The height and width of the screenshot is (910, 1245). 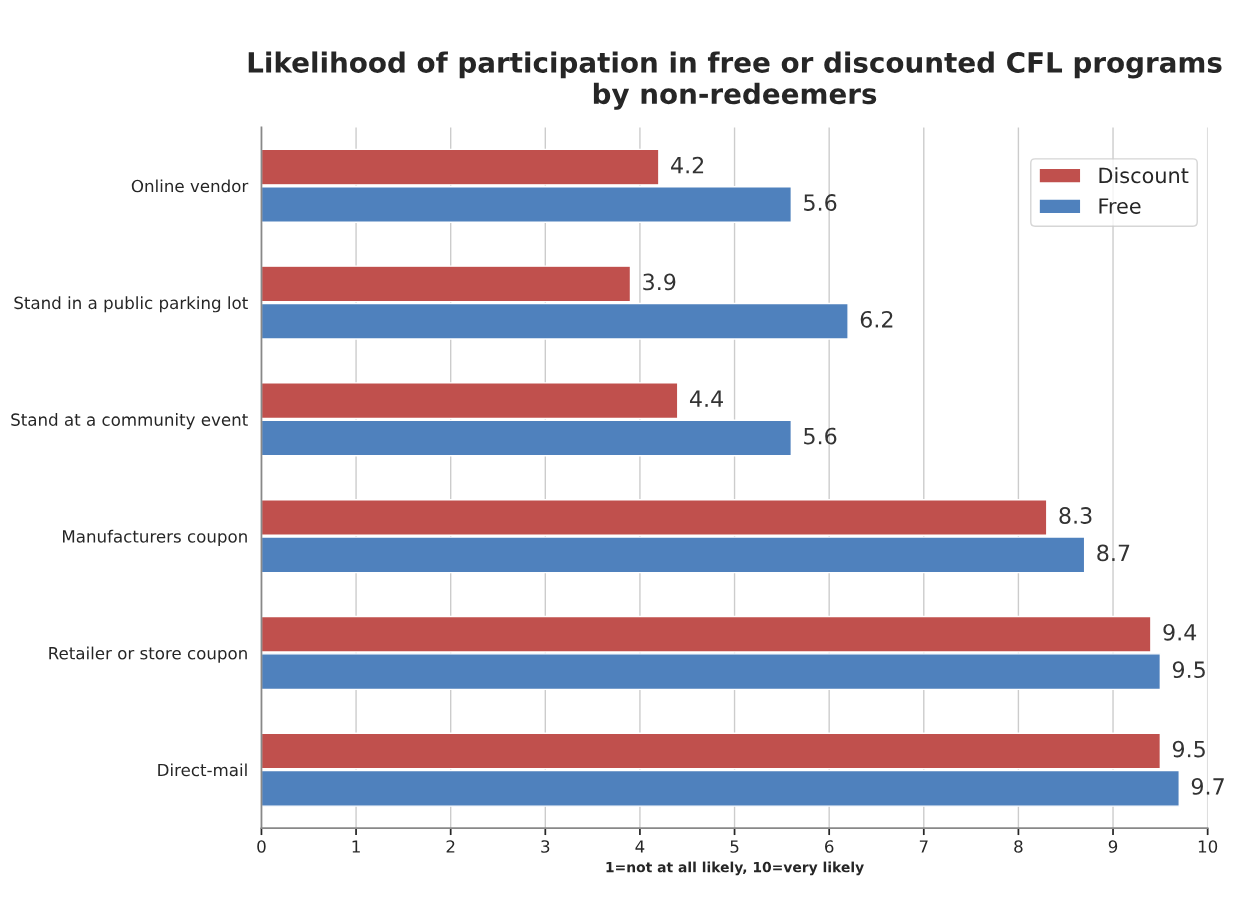 What do you see at coordinates (545, 846) in the screenshot?
I see `x-tick-label: 3` at bounding box center [545, 846].